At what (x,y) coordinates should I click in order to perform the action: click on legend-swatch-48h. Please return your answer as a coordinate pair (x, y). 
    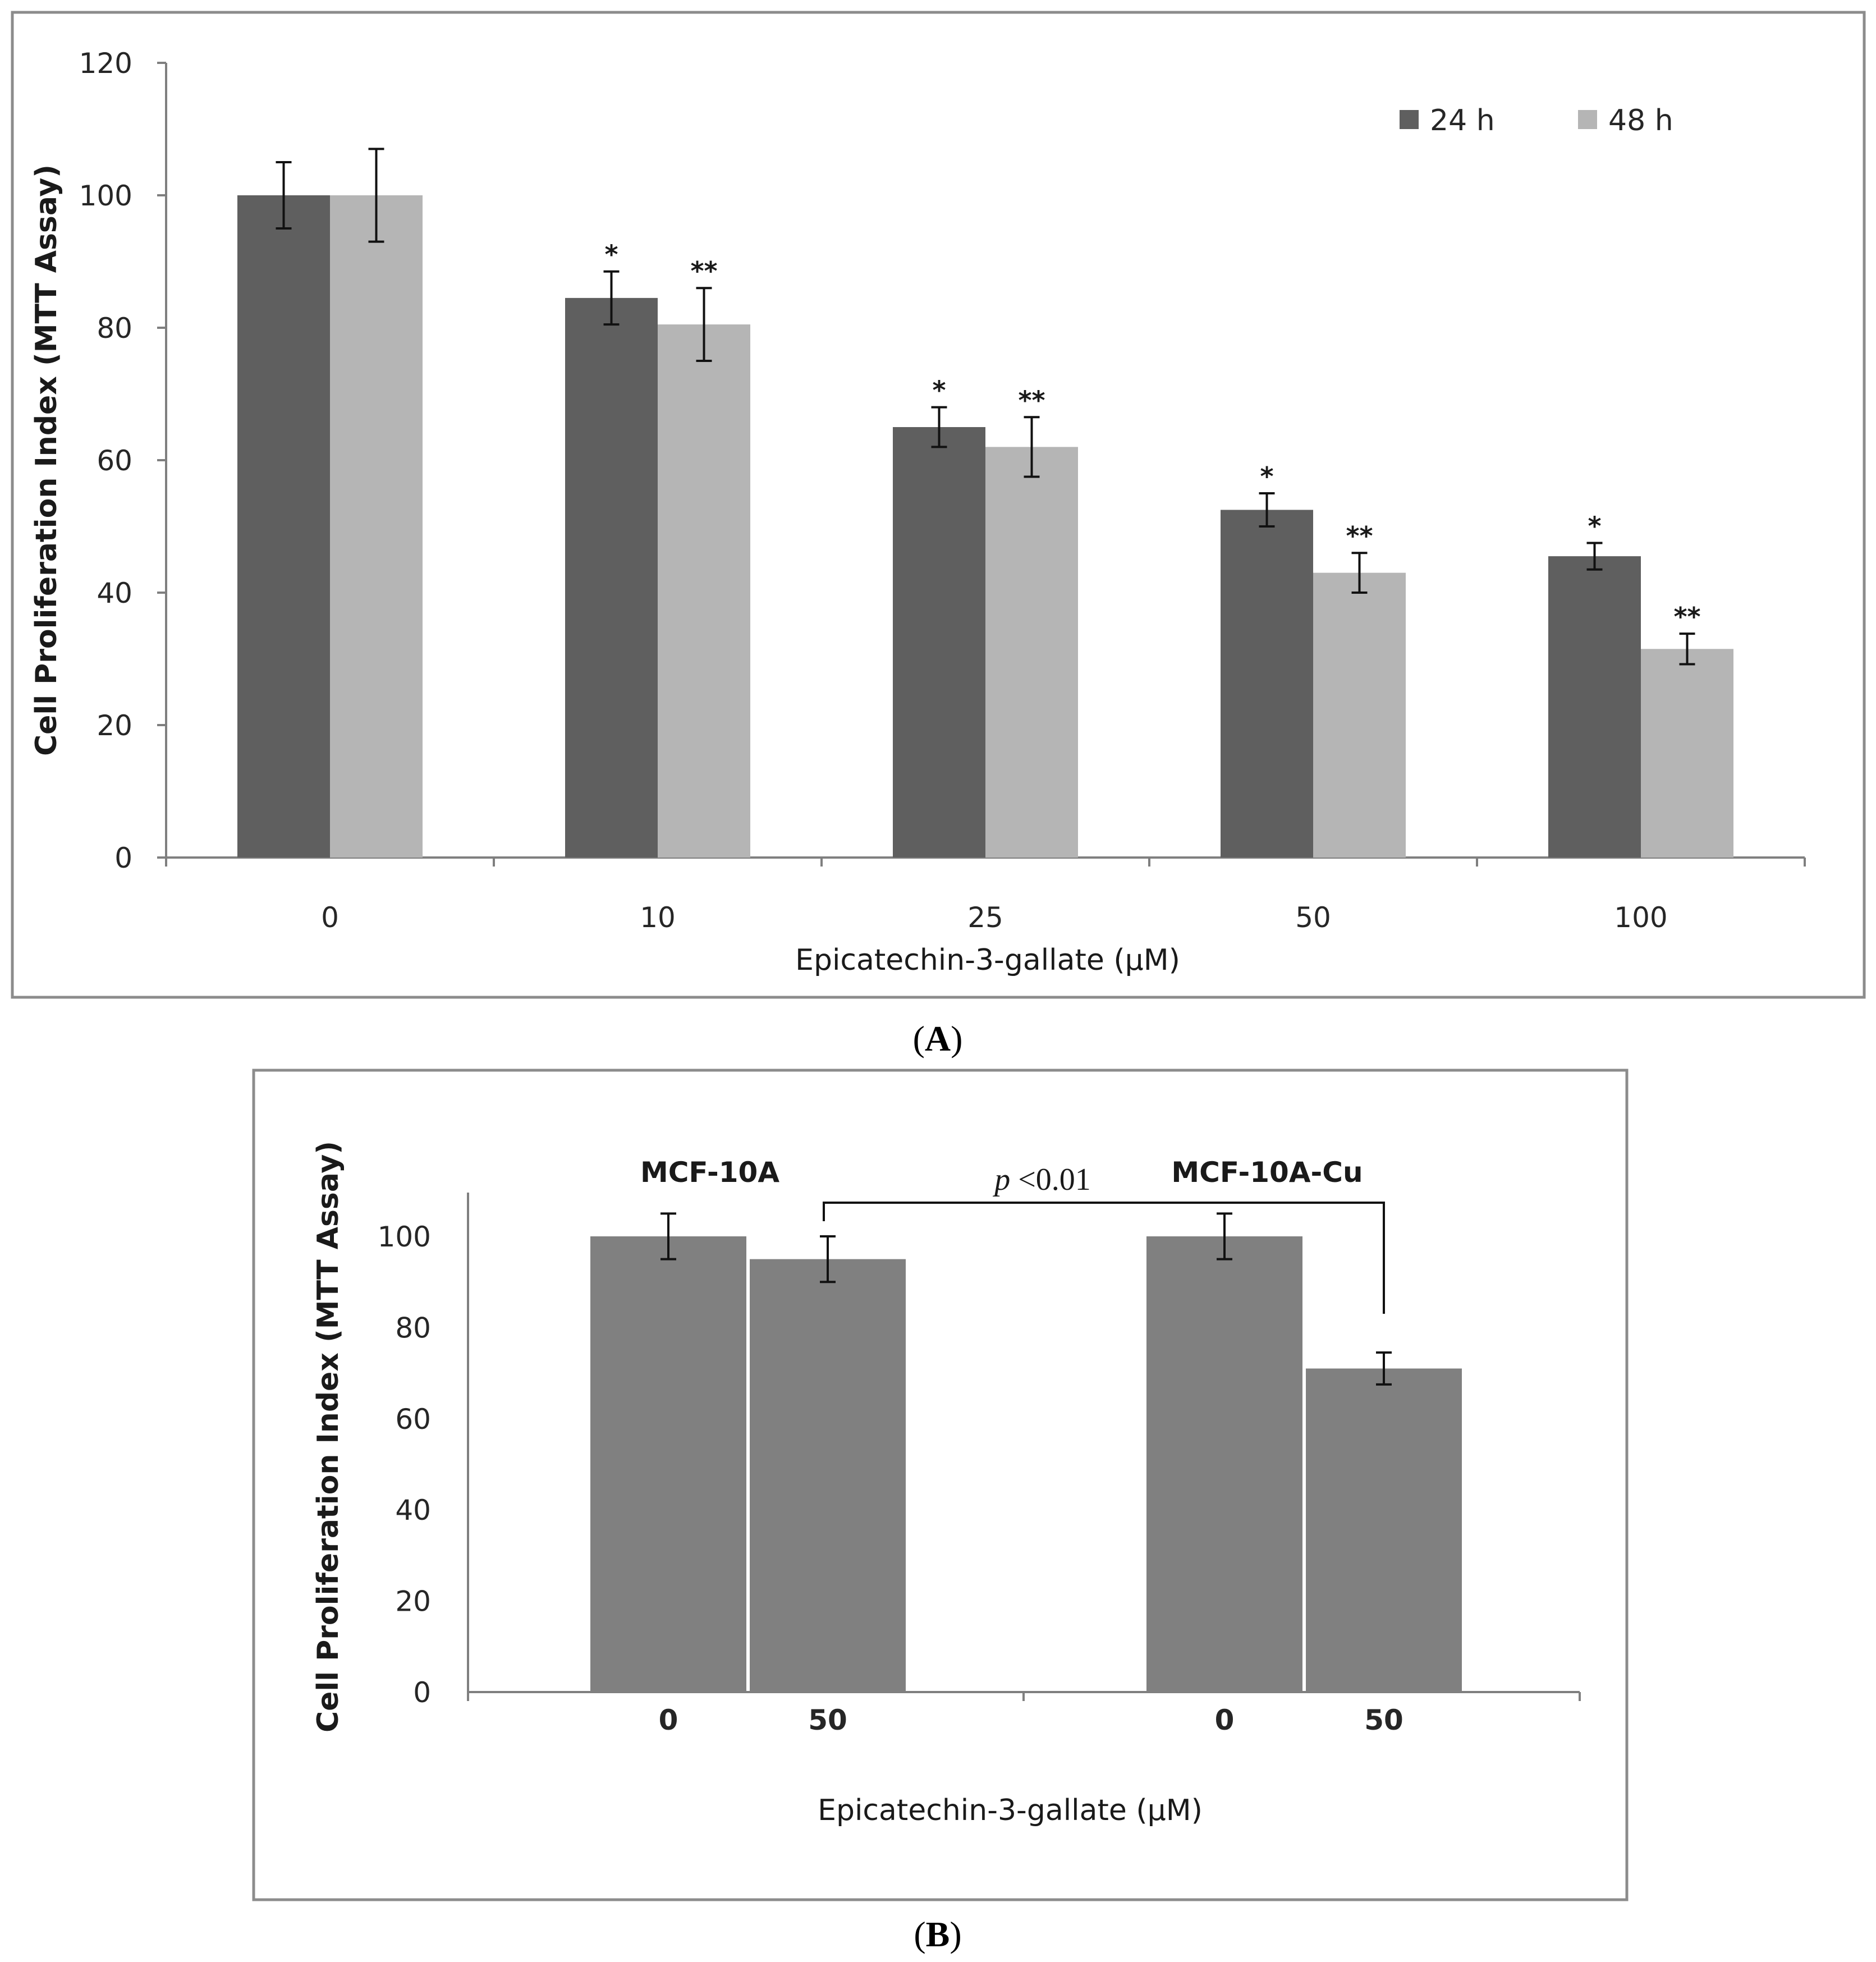
    Looking at the image, I should click on (1588, 119).